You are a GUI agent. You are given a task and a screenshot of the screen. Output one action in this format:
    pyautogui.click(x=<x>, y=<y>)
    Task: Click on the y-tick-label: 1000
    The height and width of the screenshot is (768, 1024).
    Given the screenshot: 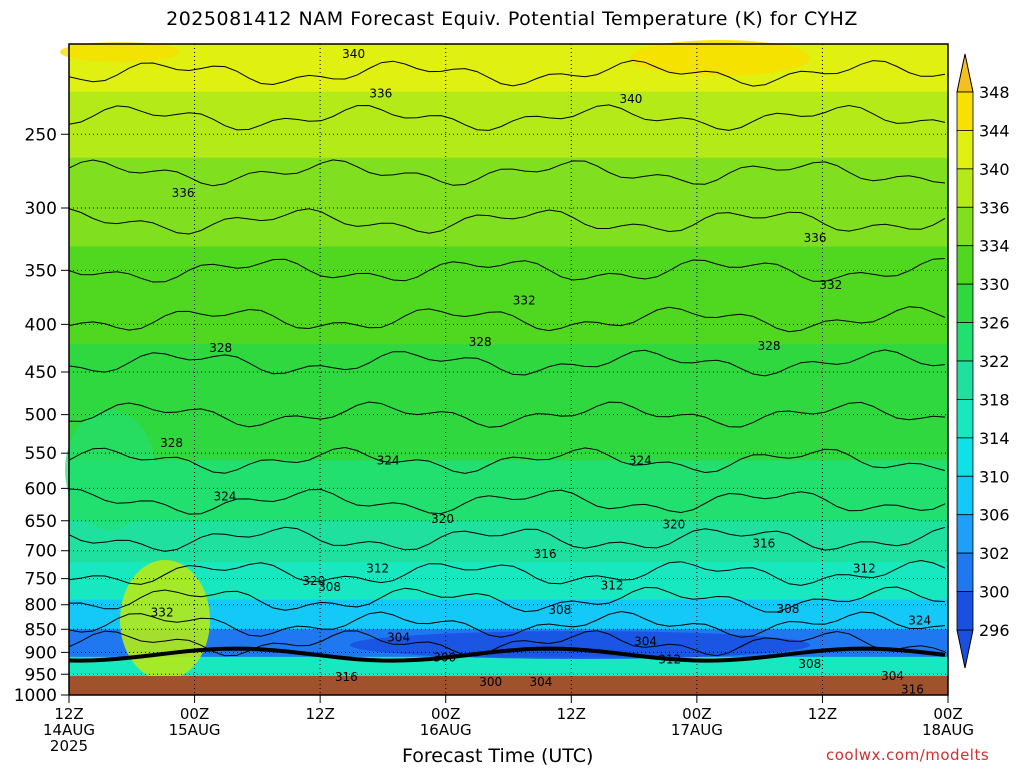 What is the action you would take?
    pyautogui.click(x=35, y=696)
    